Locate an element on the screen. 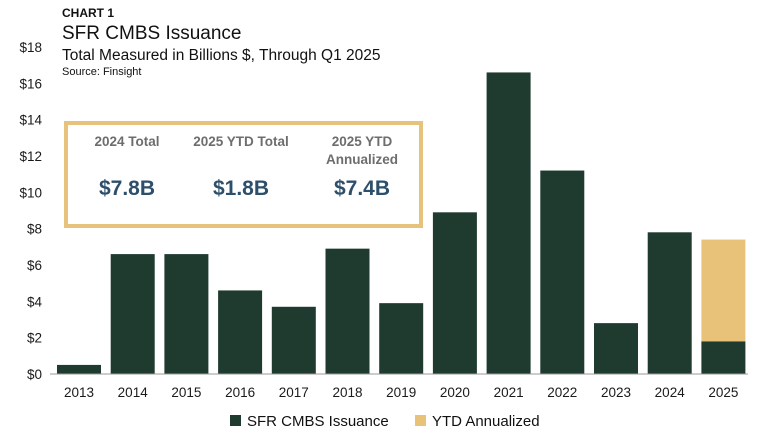 The image size is (768, 446). x-tick-label: 2022 is located at coordinates (562, 392).